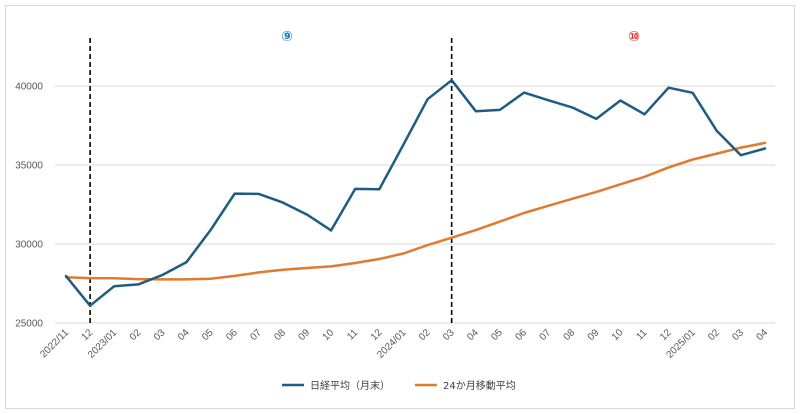 This screenshot has height=414, width=800. Describe the element at coordinates (29, 324) in the screenshot. I see `y-tick-label: 25000` at that location.